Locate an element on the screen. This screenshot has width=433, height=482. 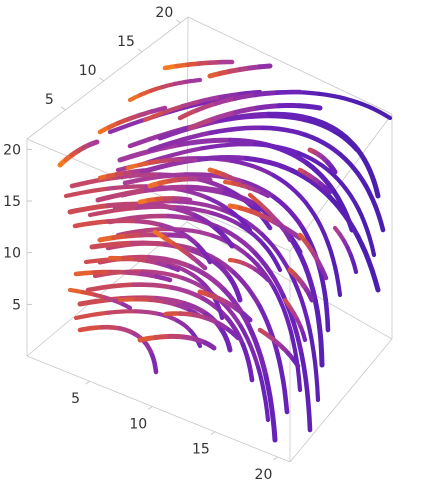
y-tick-label: 10 is located at coordinates (88, 71).